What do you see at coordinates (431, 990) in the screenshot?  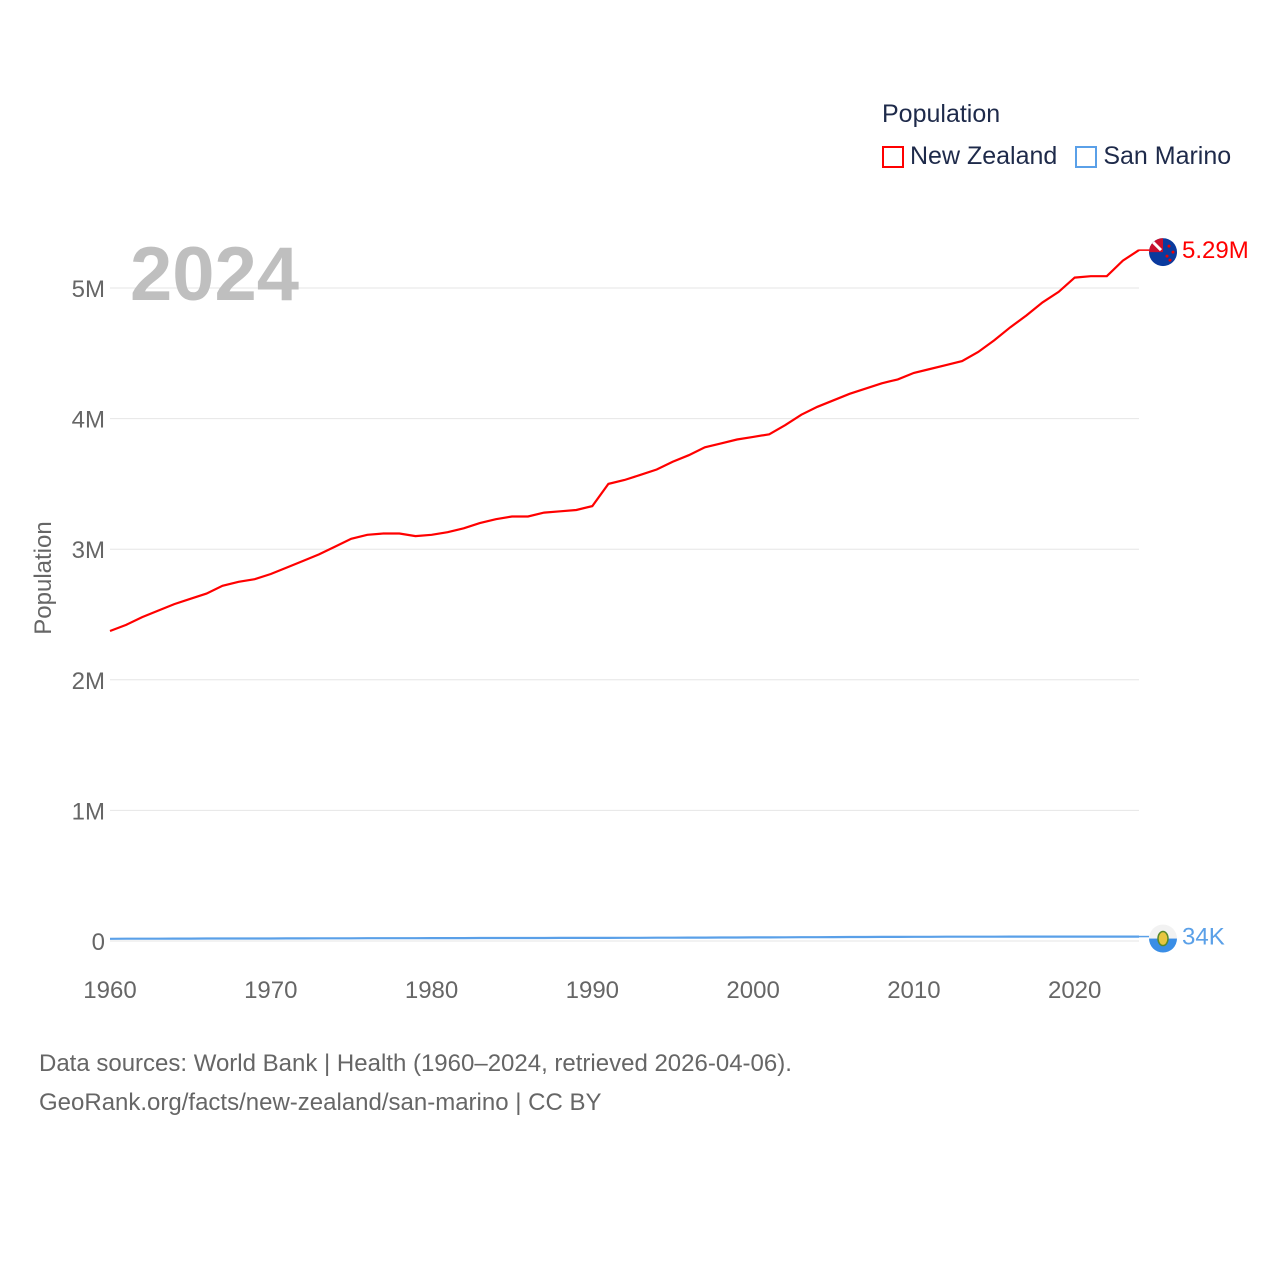 I see `x-tick-label: 1980` at bounding box center [431, 990].